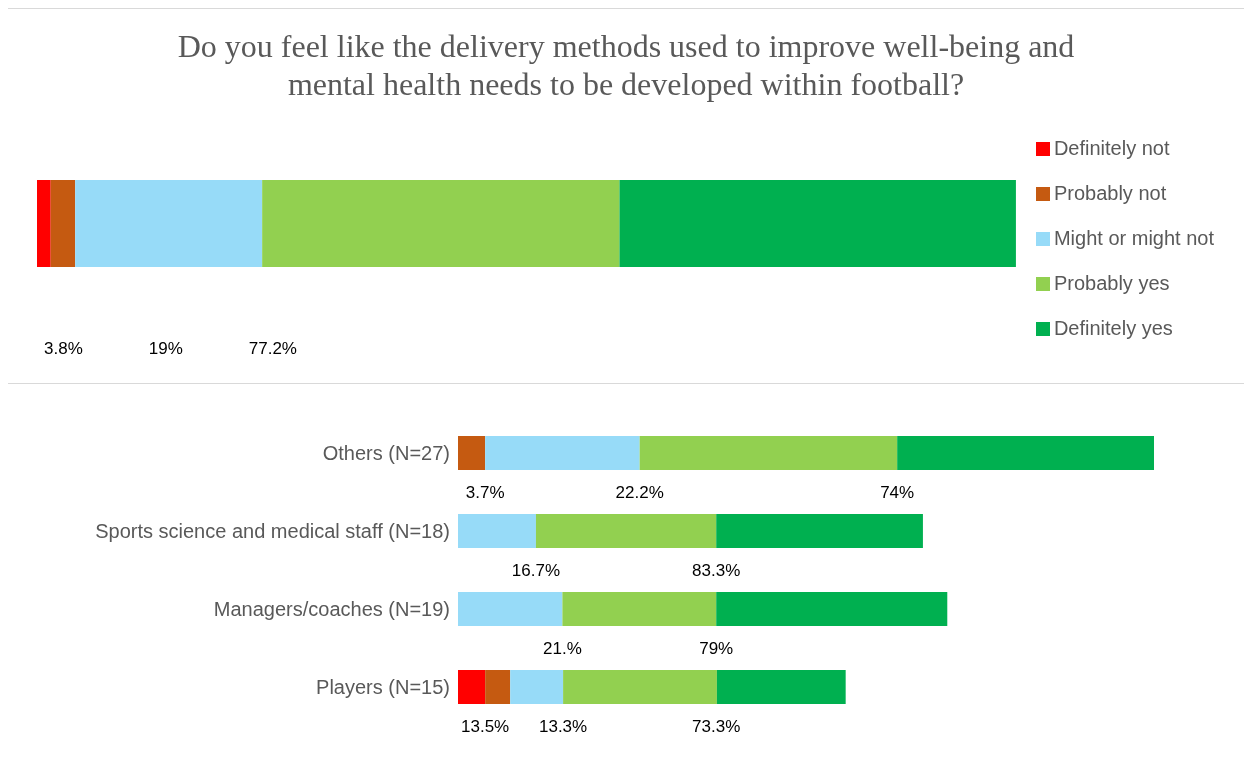  What do you see at coordinates (1111, 282) in the screenshot?
I see `legend-label: Probably yes` at bounding box center [1111, 282].